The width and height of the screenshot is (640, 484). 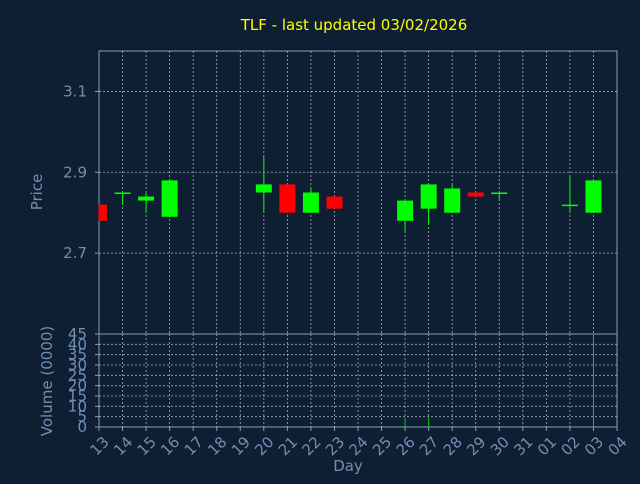 What do you see at coordinates (77, 365) in the screenshot?
I see `volume-tick-label: 30` at bounding box center [77, 365].